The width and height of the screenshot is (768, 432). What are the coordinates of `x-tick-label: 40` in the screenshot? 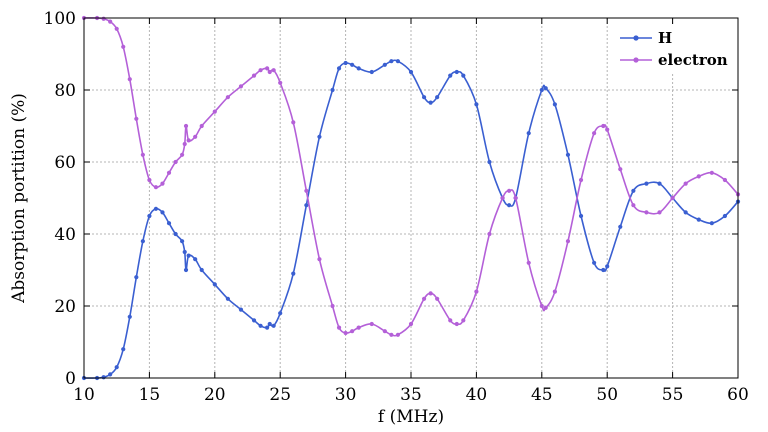 It's located at (477, 395).